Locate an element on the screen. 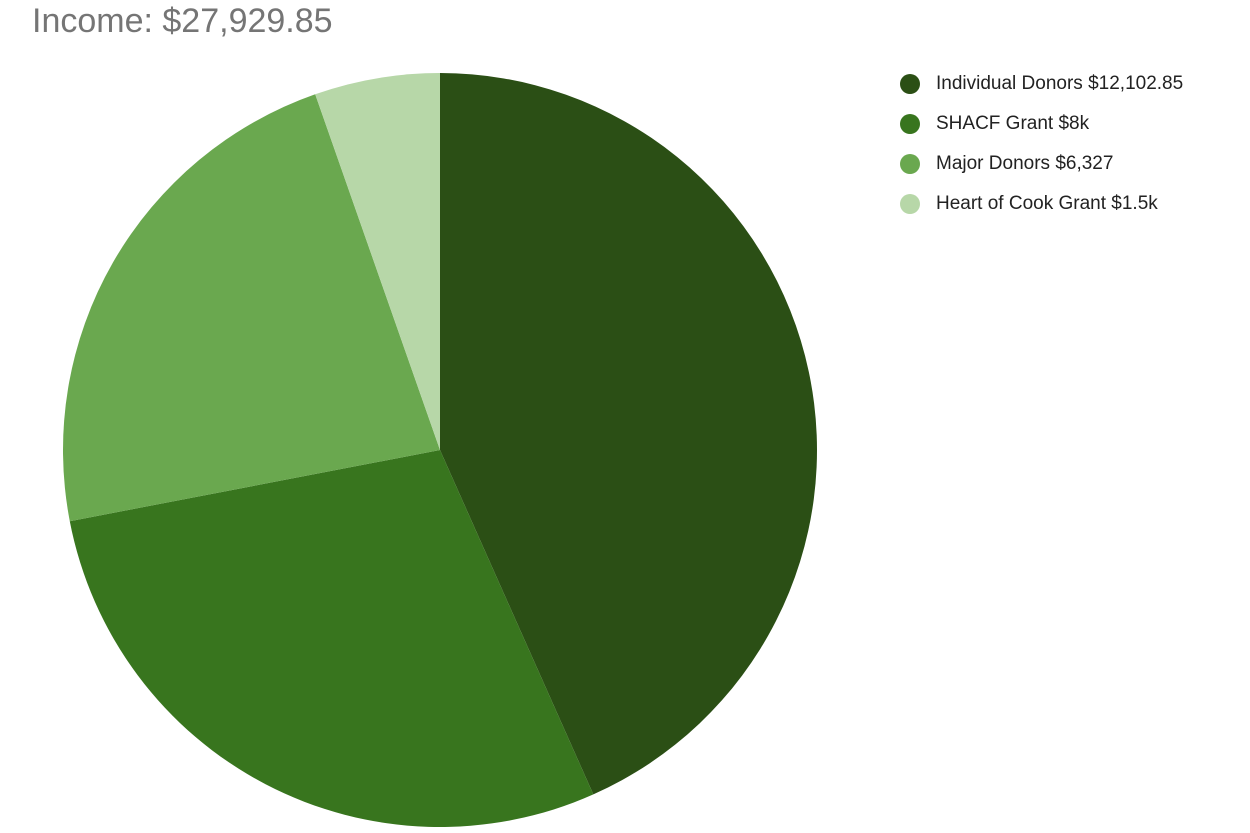 The image size is (1250, 833). legend-item-2: Major Donors $6,327 is located at coordinates (1041, 164).